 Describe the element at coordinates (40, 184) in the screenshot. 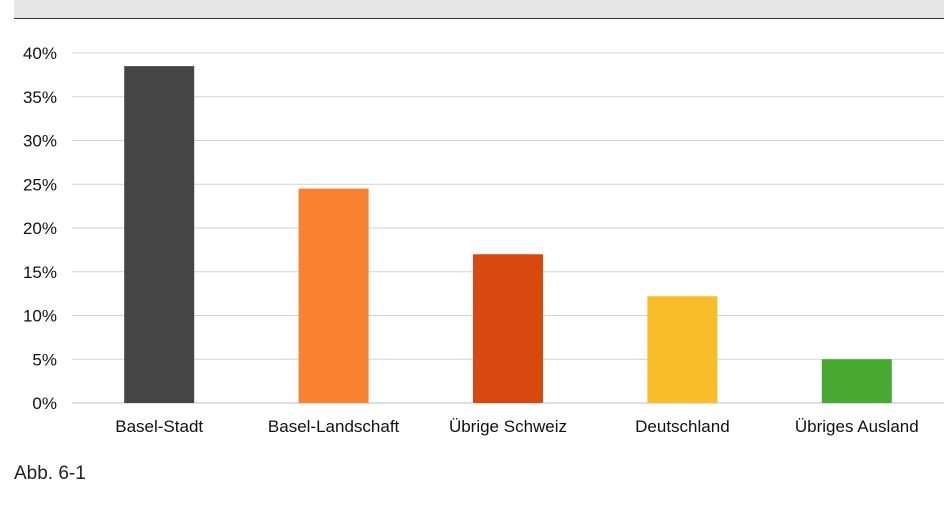

I see `y-tick-label: 25%` at that location.